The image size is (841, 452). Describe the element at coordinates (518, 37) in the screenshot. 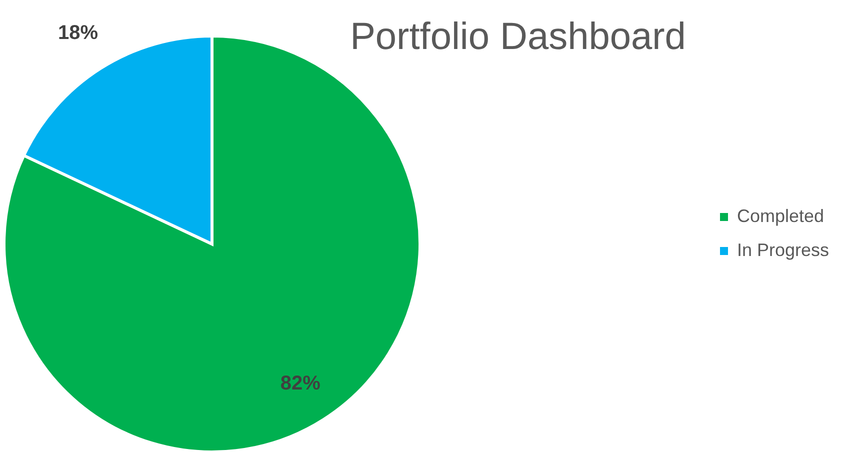

I see `chart-title: Portfolio Dashboard` at that location.